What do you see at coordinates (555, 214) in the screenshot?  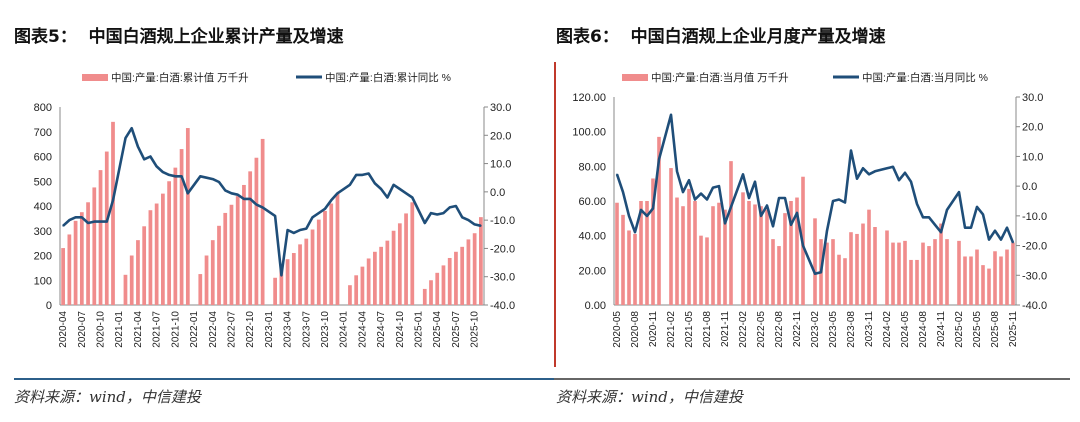 I see `divider-line` at bounding box center [555, 214].